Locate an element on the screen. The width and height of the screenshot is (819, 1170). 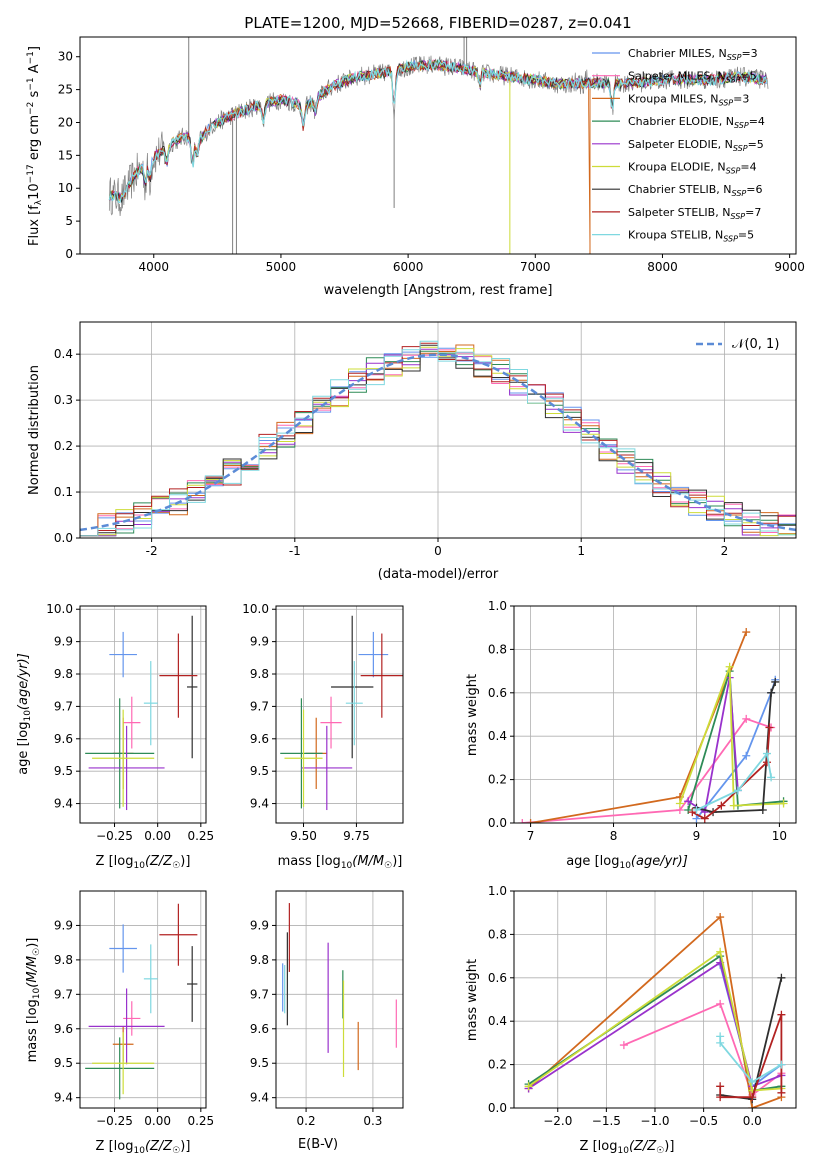
x-tick-label: 9000 is located at coordinates (789, 267).